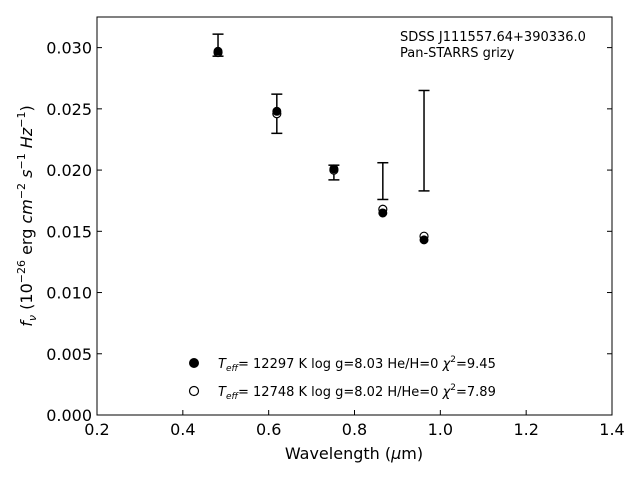  Describe the element at coordinates (69, 293) in the screenshot. I see `y-tick-label: 0.010` at that location.